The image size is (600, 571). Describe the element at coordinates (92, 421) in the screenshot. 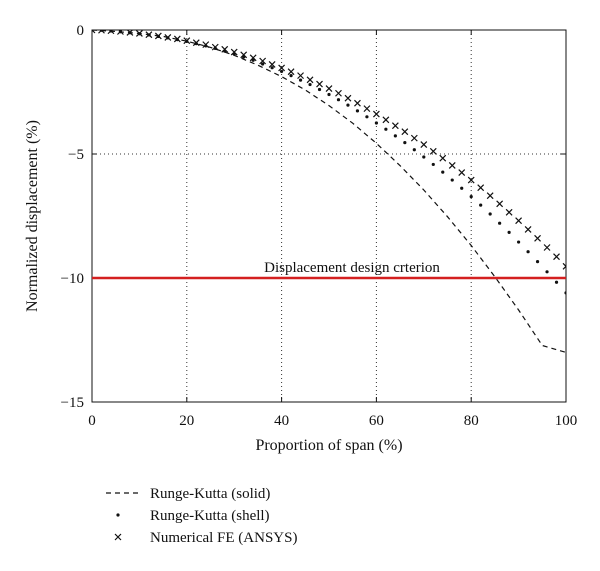

I see `x-tick-label: 0` at that location.